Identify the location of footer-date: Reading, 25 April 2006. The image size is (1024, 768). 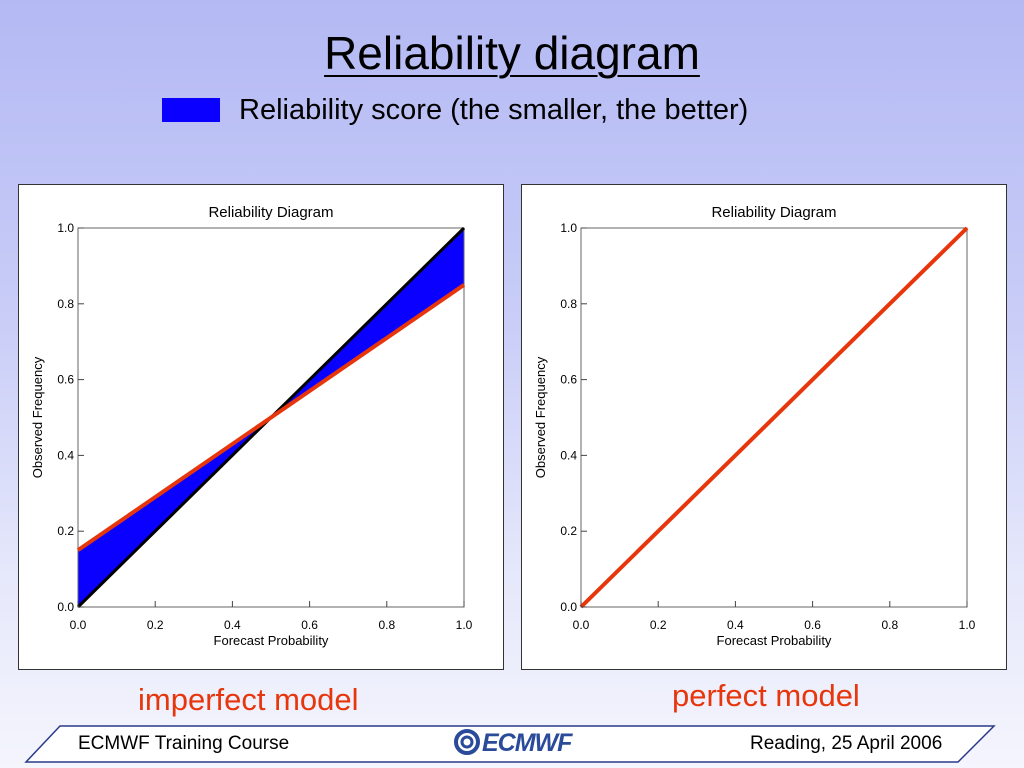
(846, 743).